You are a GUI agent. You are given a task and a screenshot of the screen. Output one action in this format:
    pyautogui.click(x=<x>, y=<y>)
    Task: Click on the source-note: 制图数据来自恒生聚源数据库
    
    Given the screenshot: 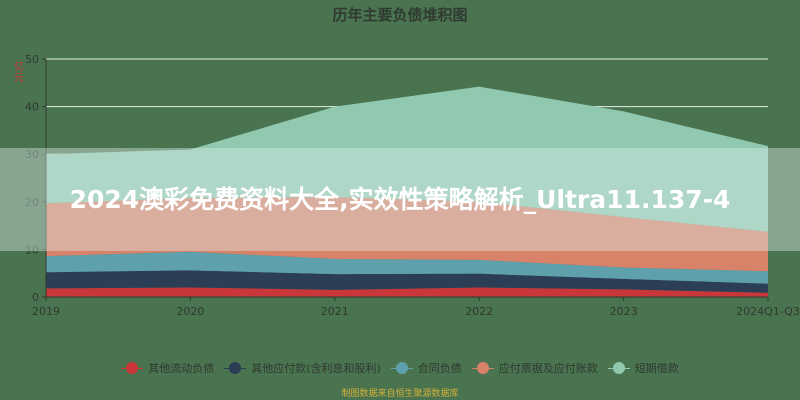 What is the action you would take?
    pyautogui.click(x=400, y=394)
    